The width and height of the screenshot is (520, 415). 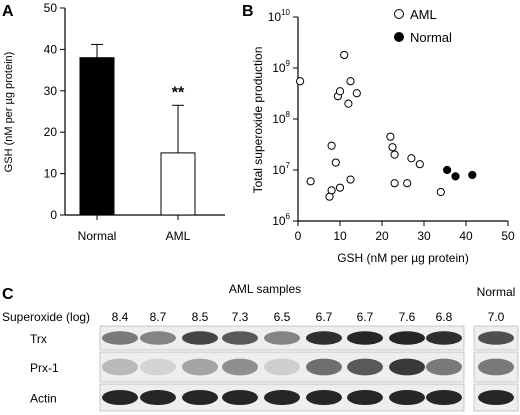 I want to click on panel-b-x-ticks: 0 10 20 30 40 50, so click(x=405, y=232).